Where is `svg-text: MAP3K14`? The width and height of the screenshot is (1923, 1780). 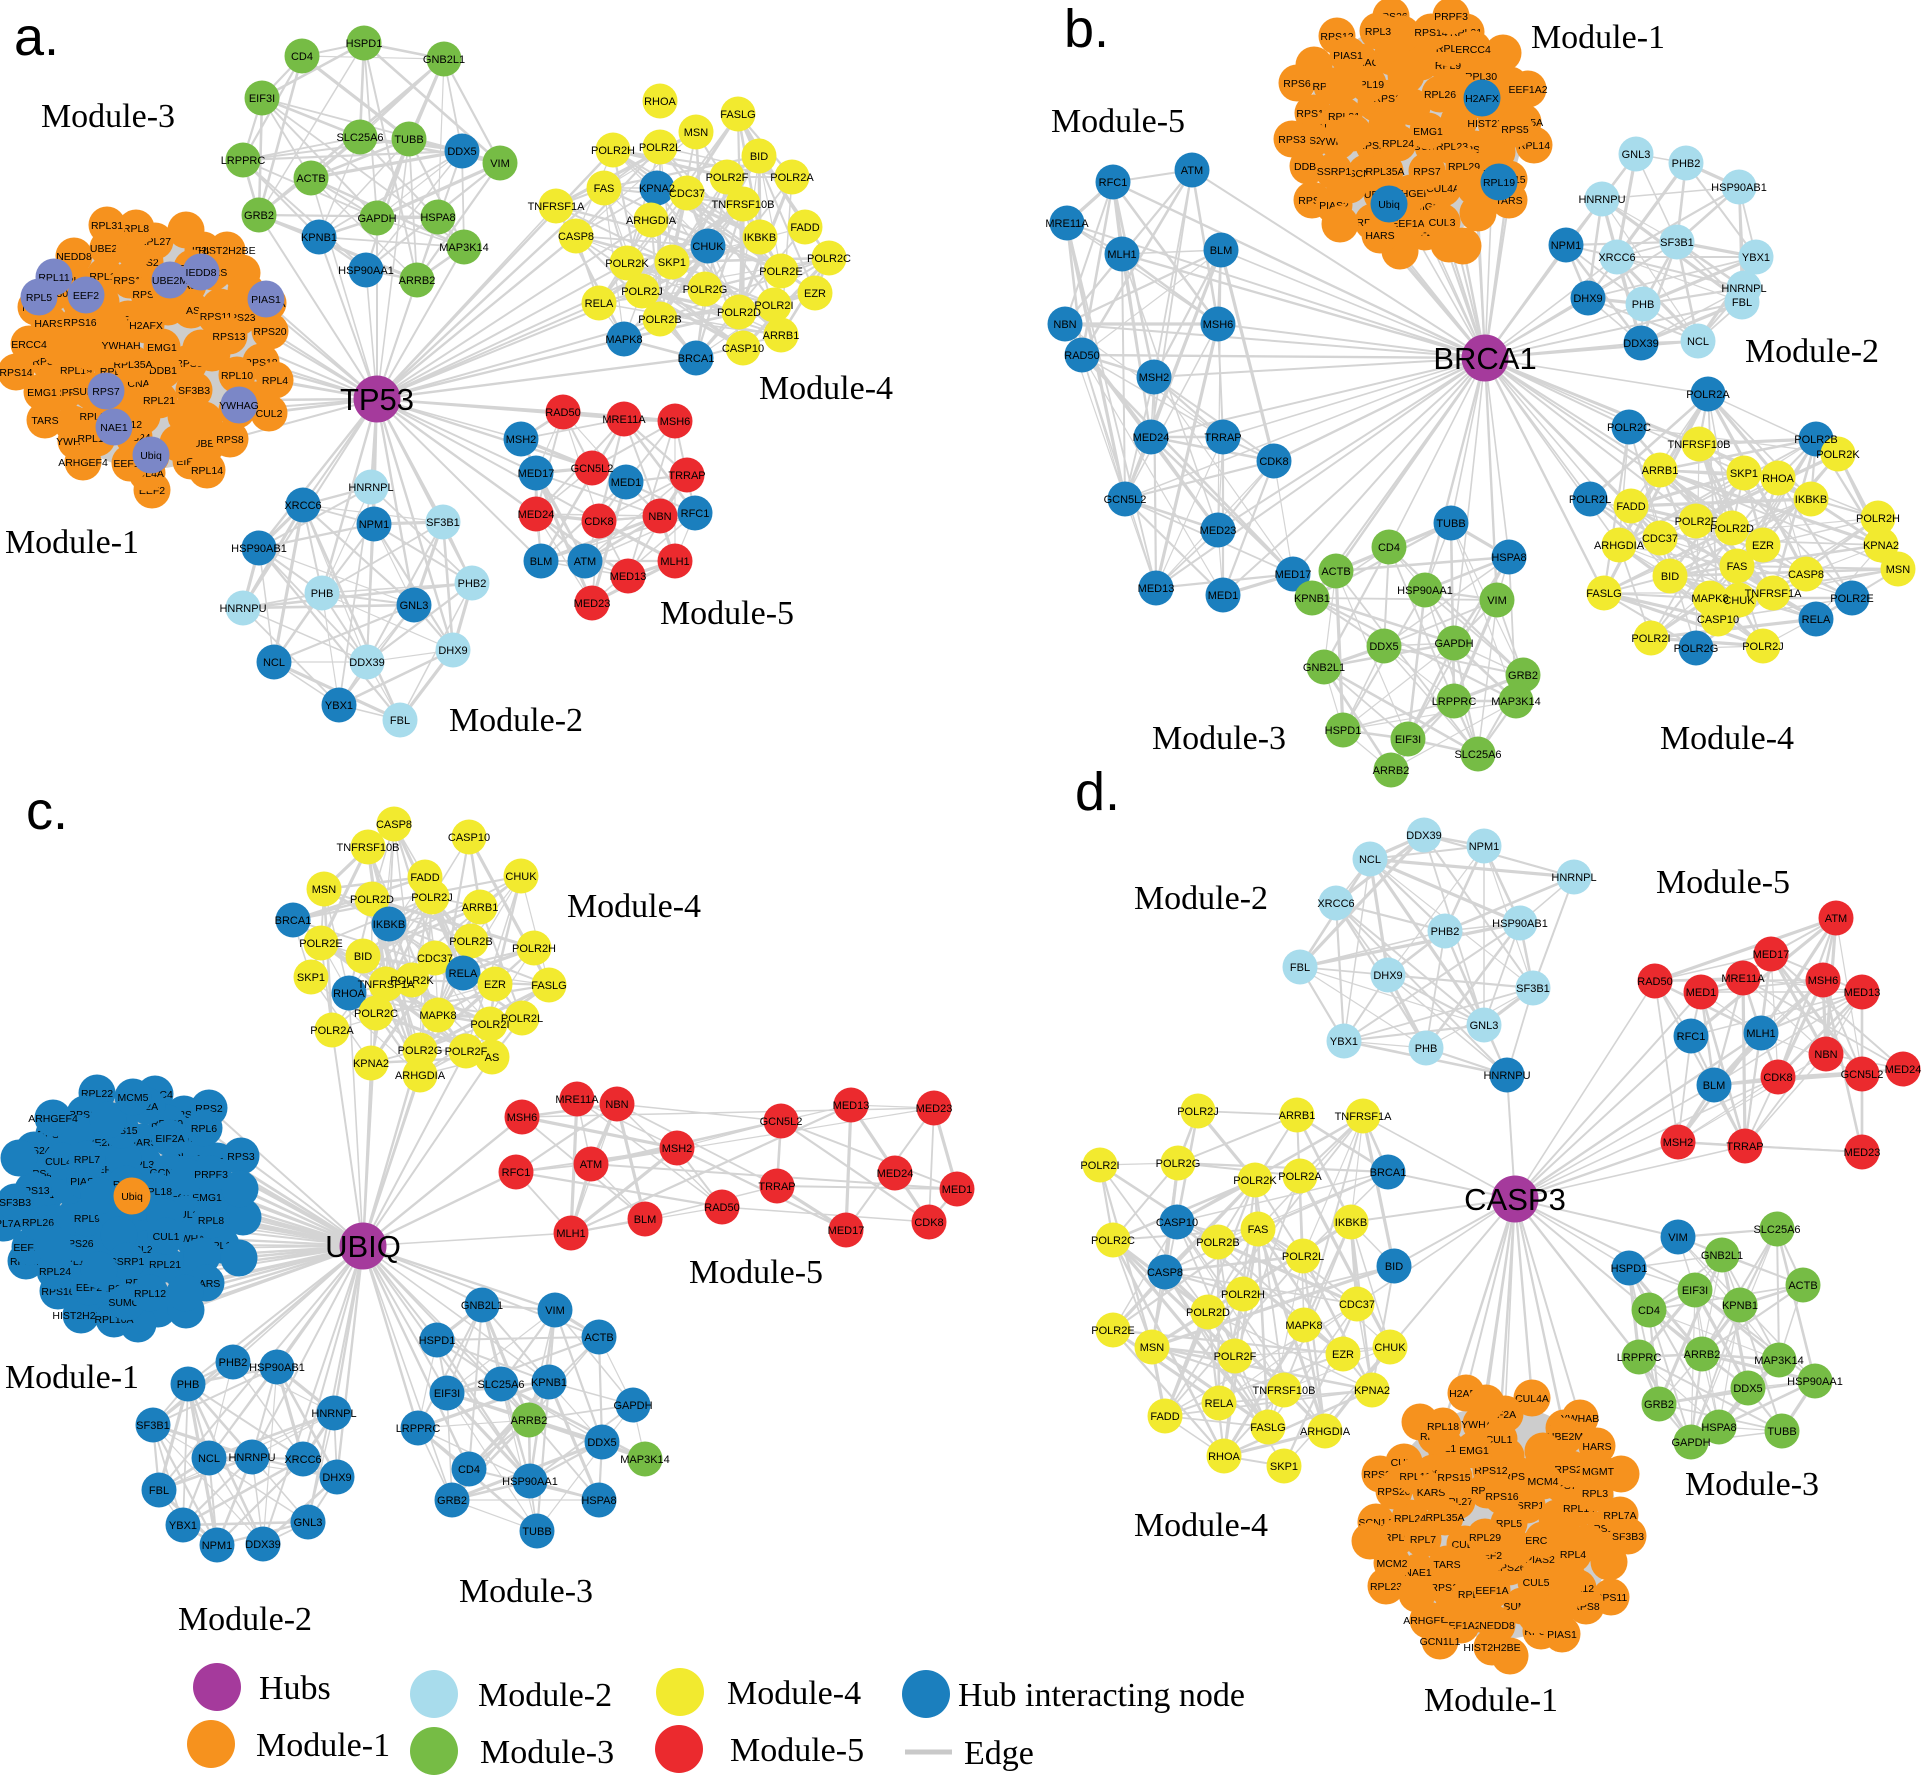 svg-text: MAP3K14 is located at coordinates (1516, 702).